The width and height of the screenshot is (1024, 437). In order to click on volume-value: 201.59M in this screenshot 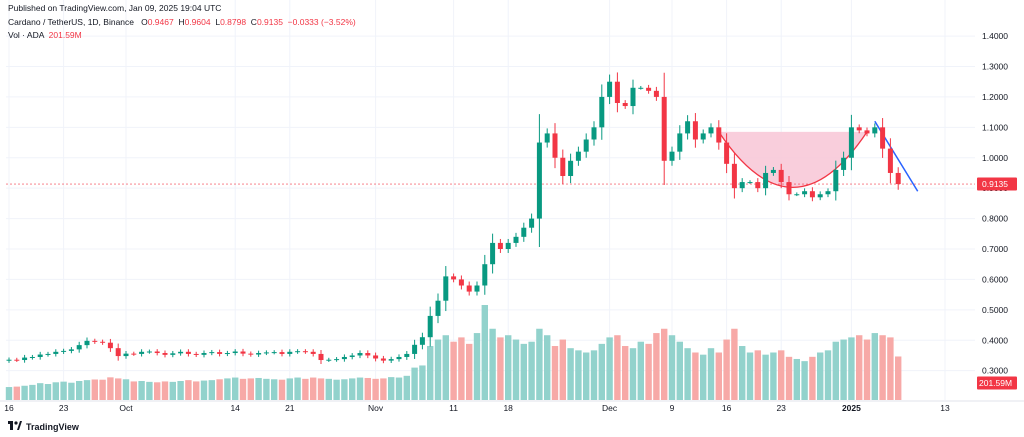, I will do `click(65, 35)`.